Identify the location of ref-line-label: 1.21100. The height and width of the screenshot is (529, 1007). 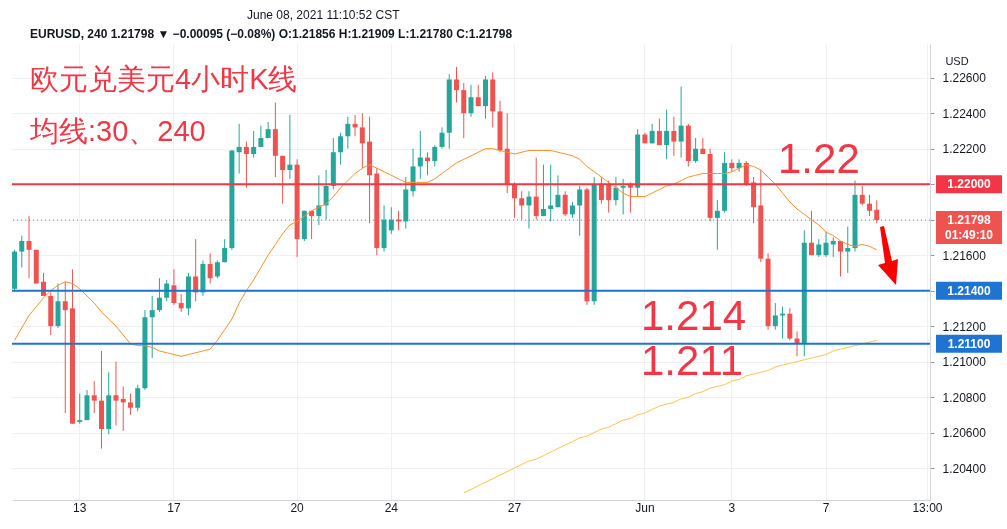
(969, 343).